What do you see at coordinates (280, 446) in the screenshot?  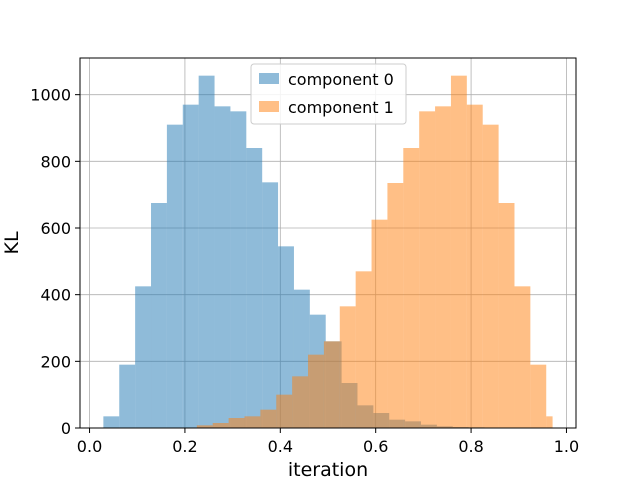 I see `x-tick-label-2: 0.4` at bounding box center [280, 446].